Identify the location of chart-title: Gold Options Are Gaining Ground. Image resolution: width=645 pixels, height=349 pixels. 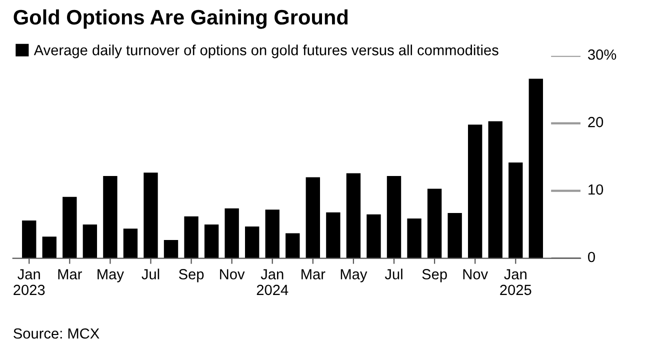
(181, 19).